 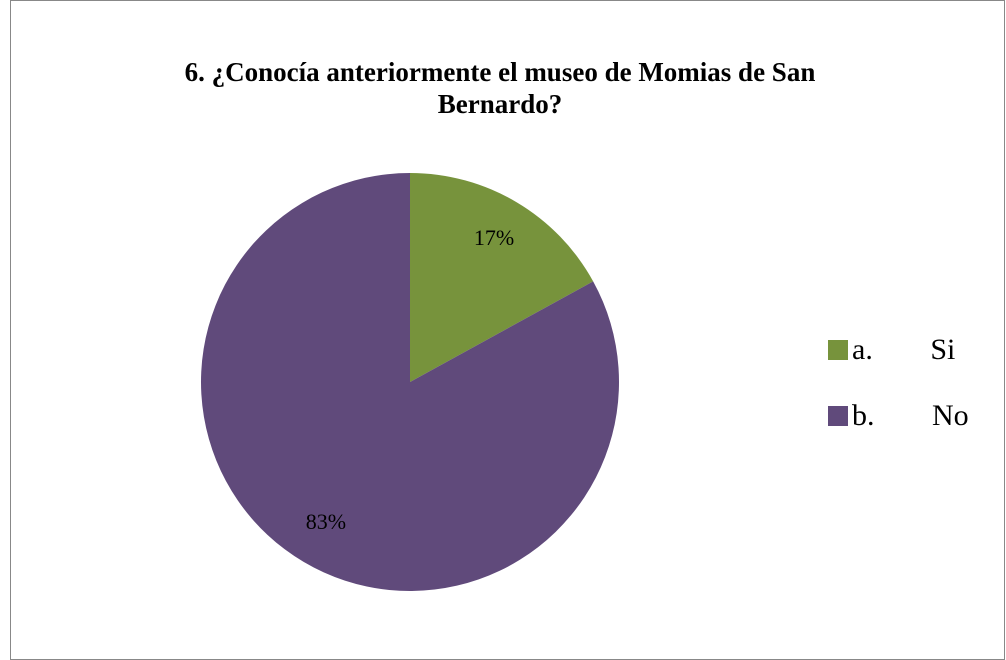 What do you see at coordinates (903, 349) in the screenshot?
I see `legend-label: a. Si` at bounding box center [903, 349].